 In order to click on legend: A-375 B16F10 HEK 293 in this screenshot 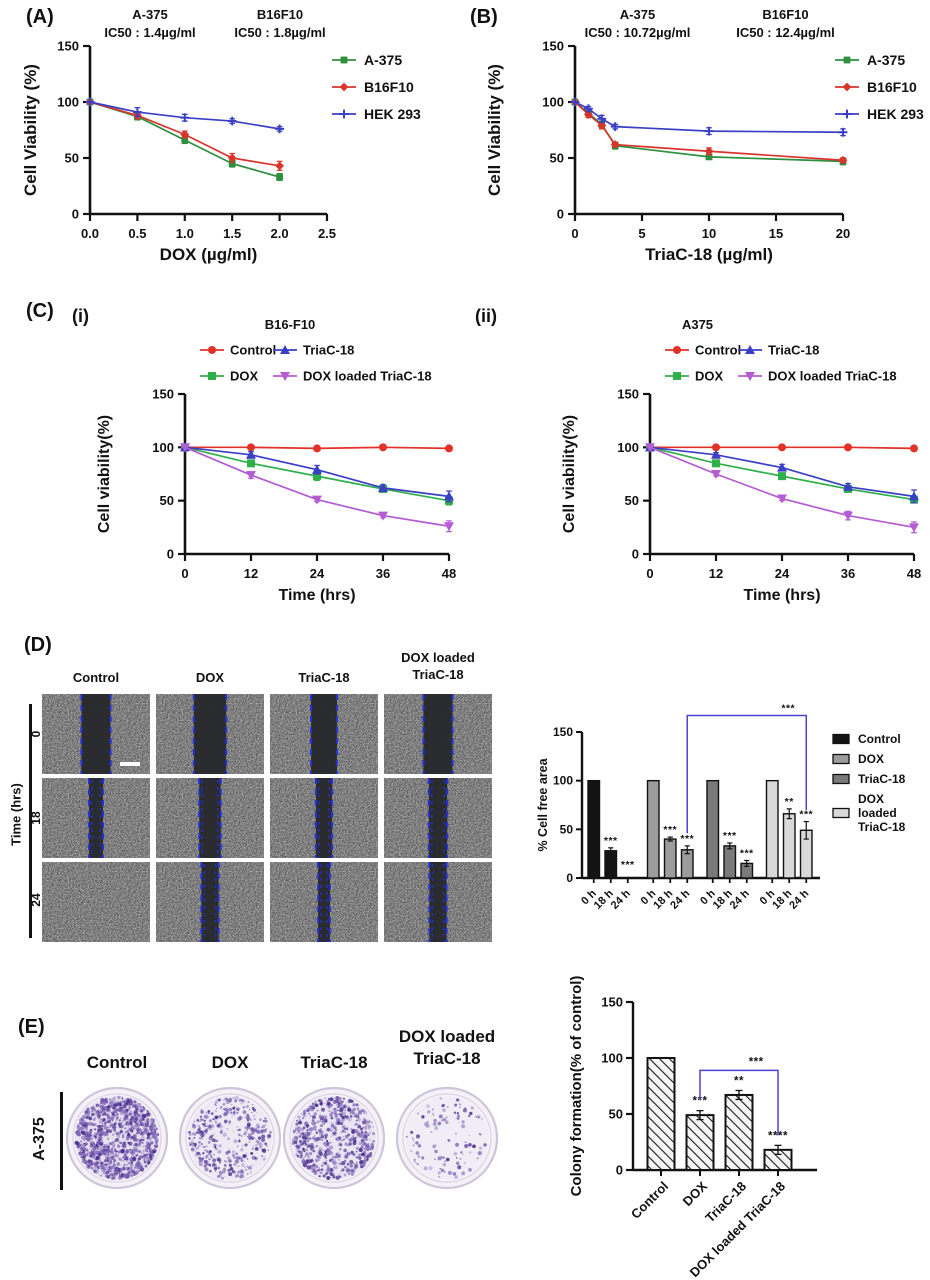, I will do `click(376, 87)`.